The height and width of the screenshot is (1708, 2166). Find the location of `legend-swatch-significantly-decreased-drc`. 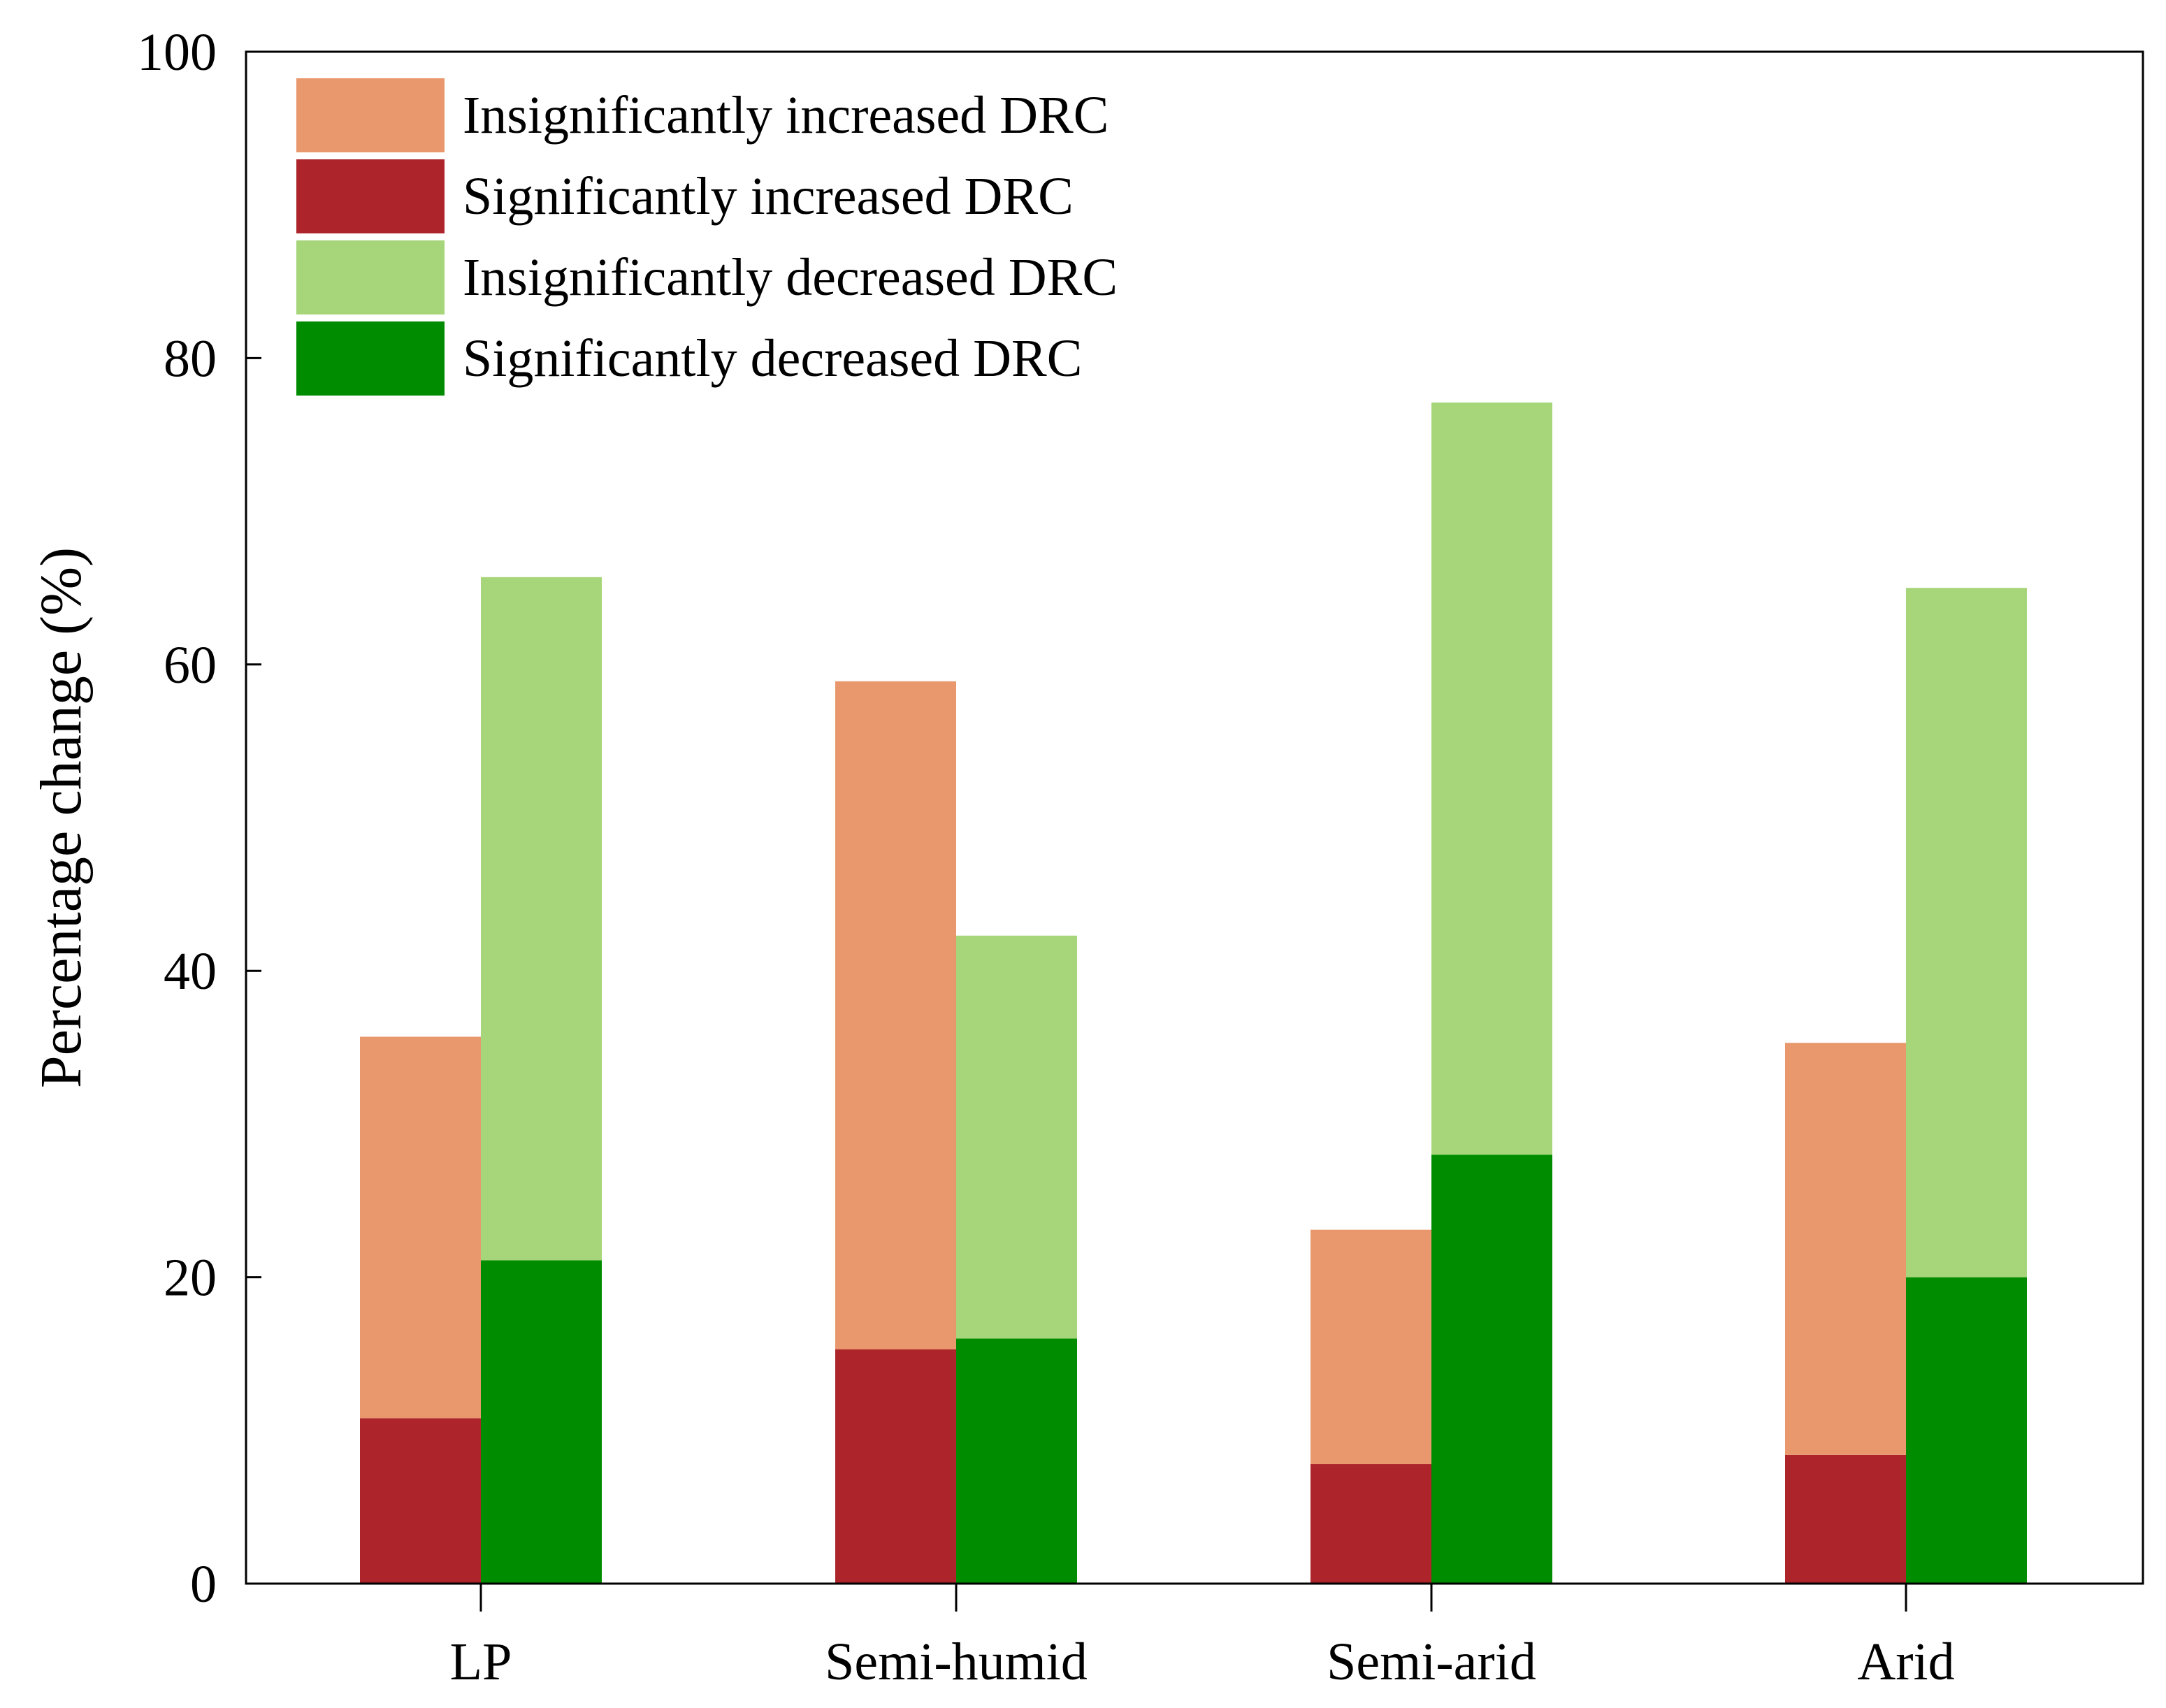

legend-swatch-significantly-decreased-drc is located at coordinates (371, 358).